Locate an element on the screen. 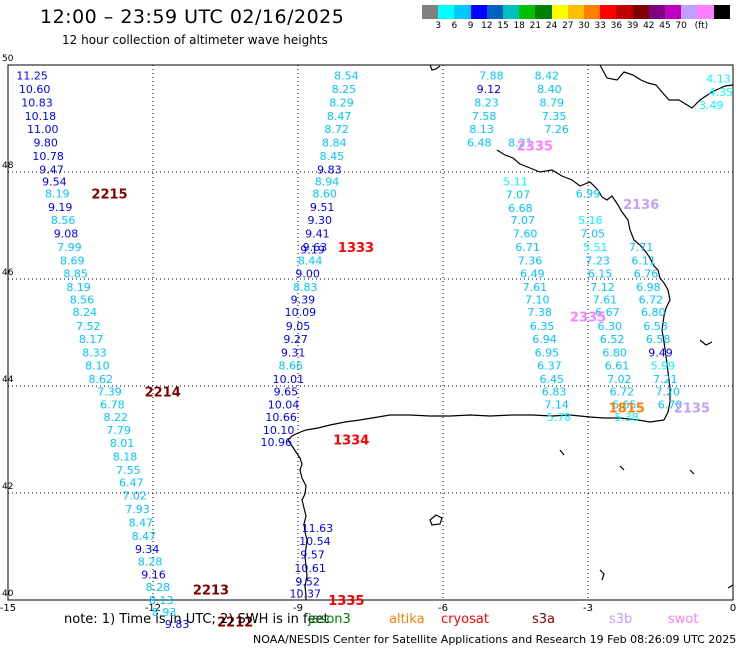 Image resolution: width=740 pixels, height=650 pixels. x-tick-label: -9 is located at coordinates (298, 608).